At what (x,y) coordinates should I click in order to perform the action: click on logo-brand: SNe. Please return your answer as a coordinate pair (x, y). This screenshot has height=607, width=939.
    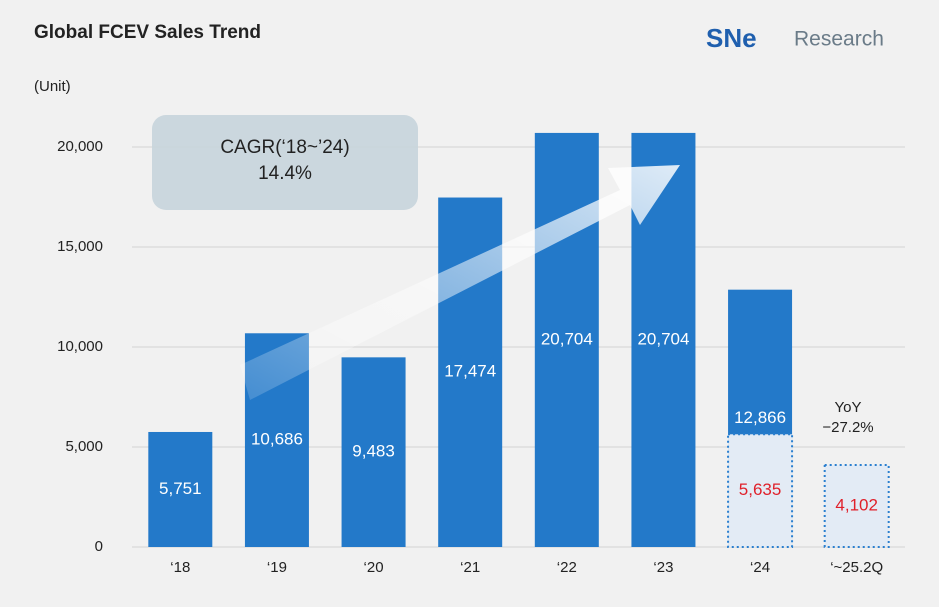
    Looking at the image, I should click on (731, 38).